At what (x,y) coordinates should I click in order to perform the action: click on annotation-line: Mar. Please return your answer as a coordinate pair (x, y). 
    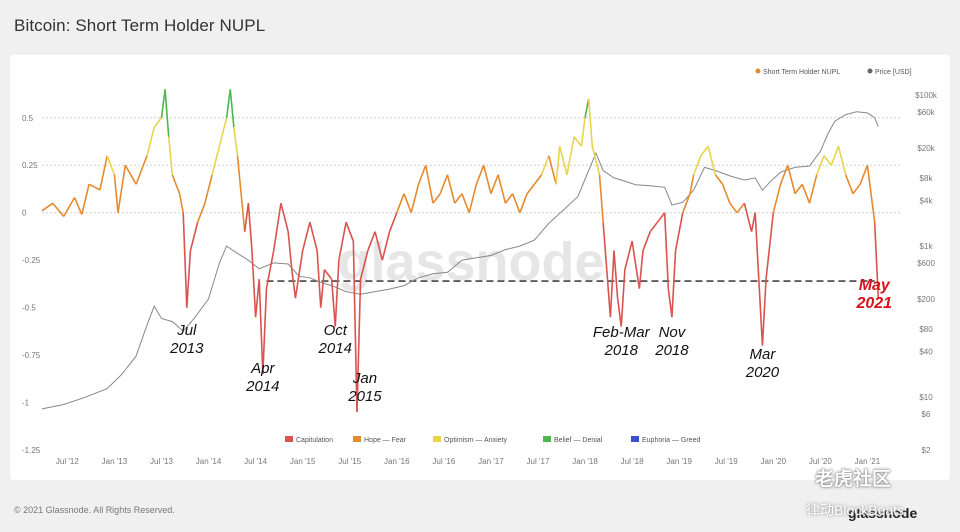
    Looking at the image, I should click on (763, 354).